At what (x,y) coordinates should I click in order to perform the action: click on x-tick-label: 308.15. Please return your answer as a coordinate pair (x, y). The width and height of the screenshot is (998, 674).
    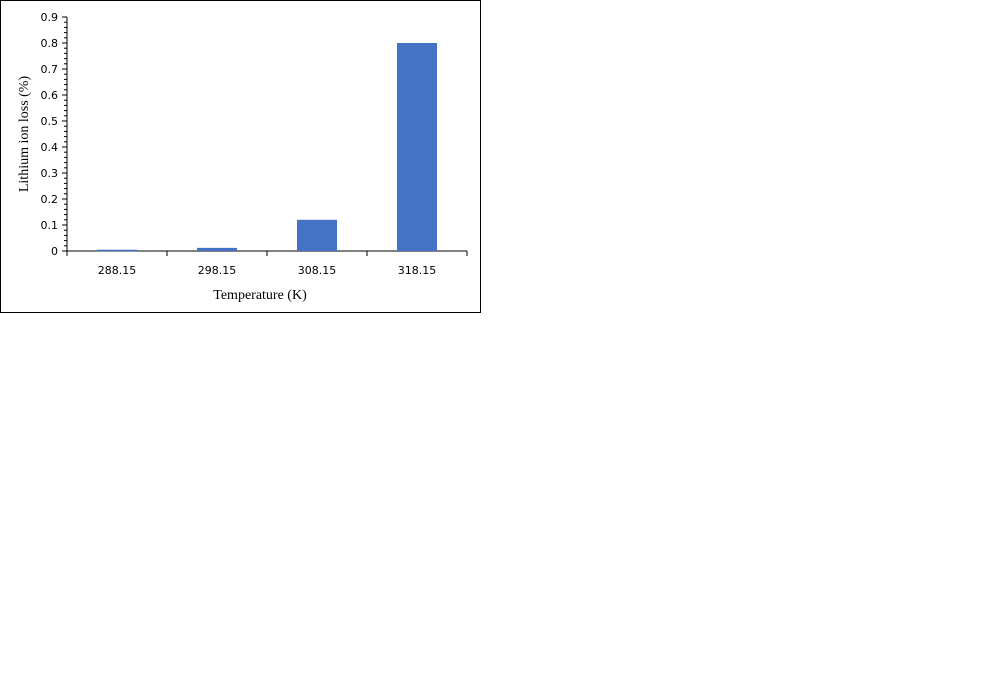
    Looking at the image, I should click on (317, 270).